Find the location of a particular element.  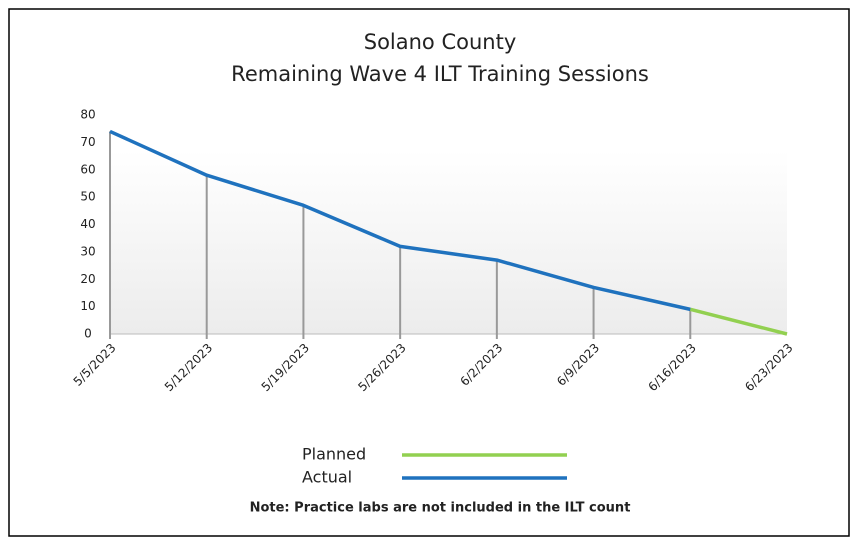

y-tick-label: 10 is located at coordinates (87, 306).